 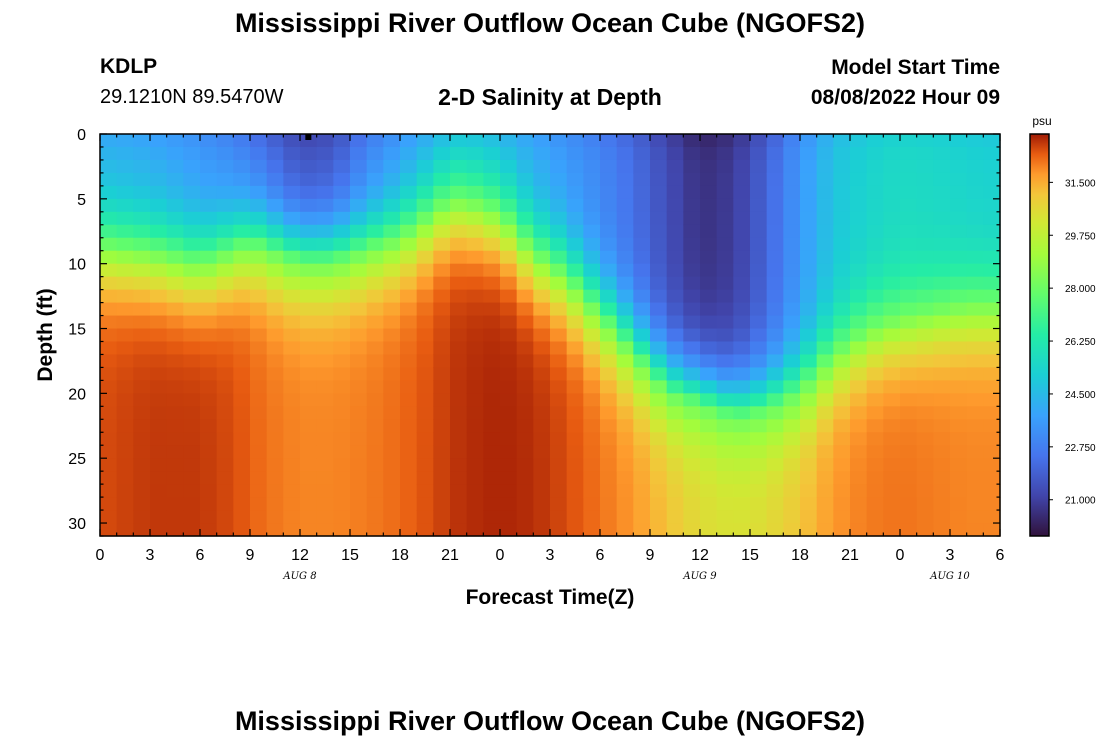 I want to click on x-tick-label: 15, so click(x=350, y=555).